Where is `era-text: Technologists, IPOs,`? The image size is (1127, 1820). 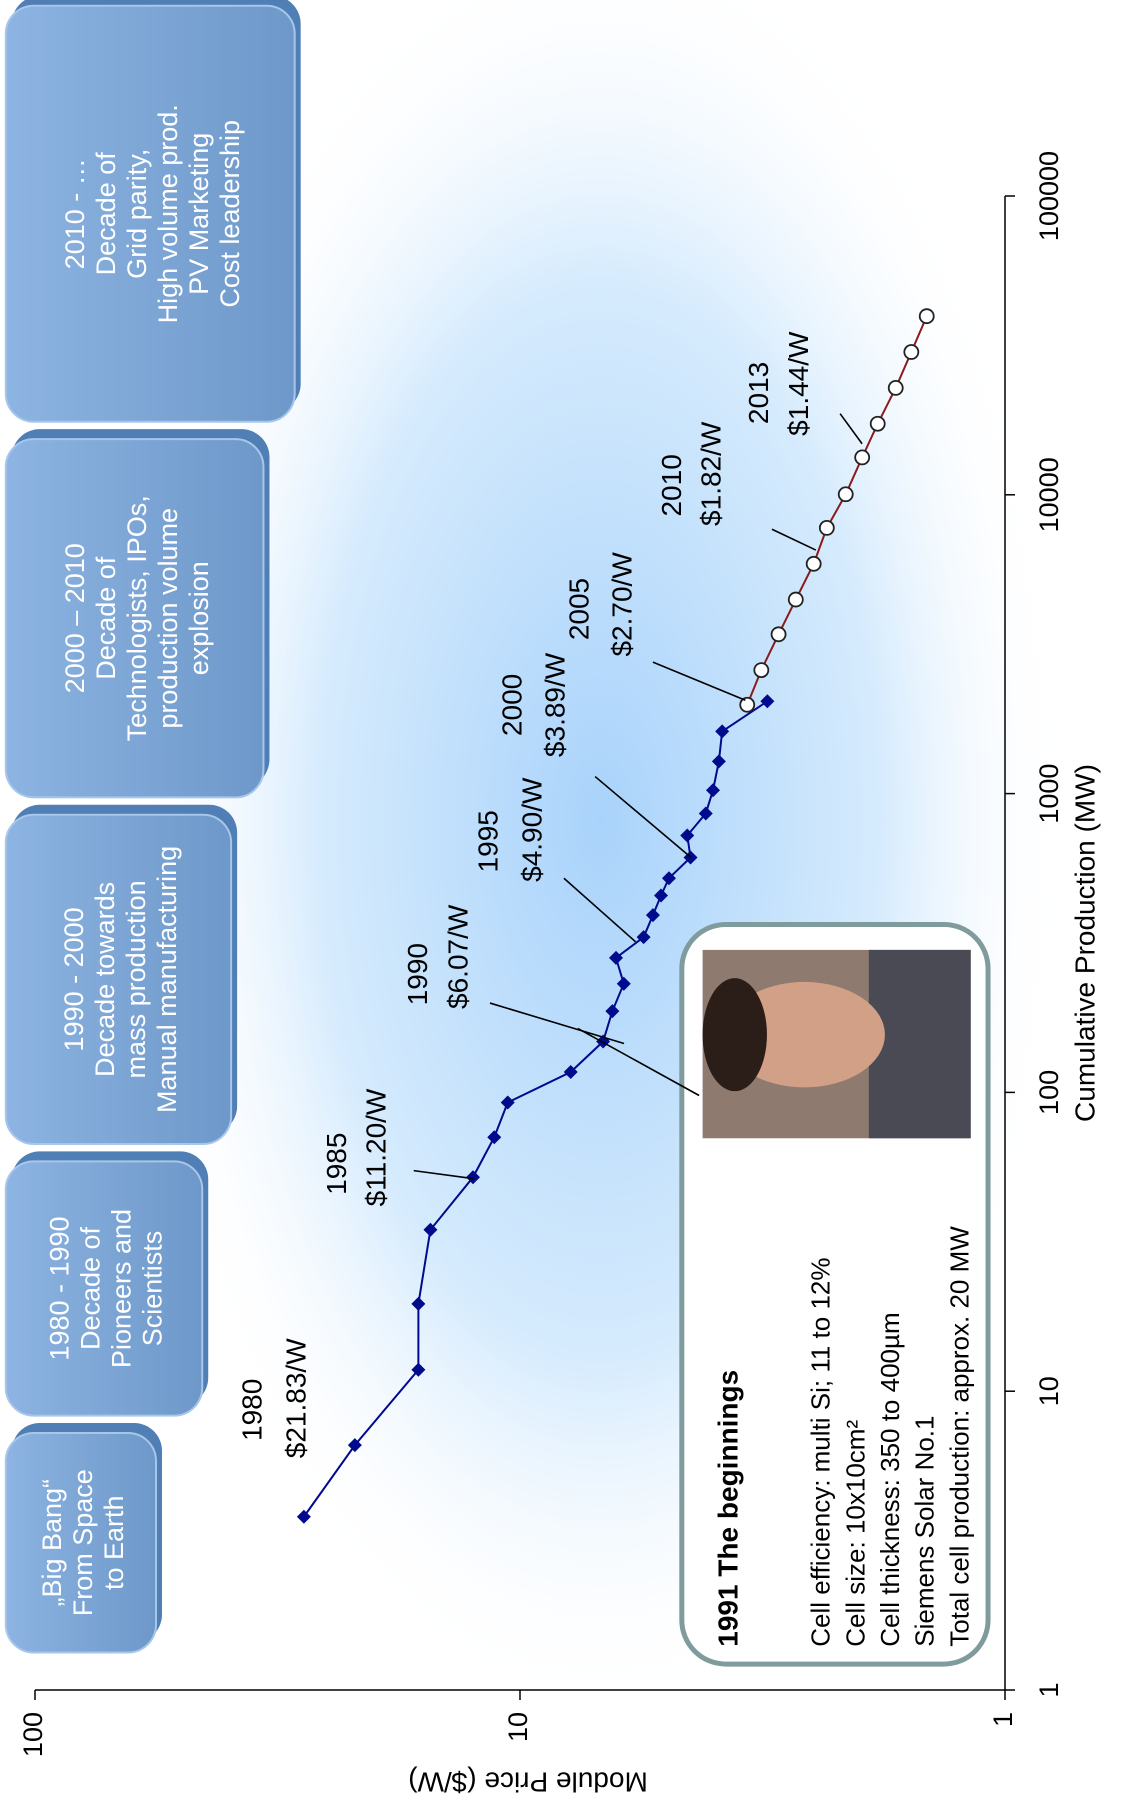 era-text: Technologists, IPOs, is located at coordinates (137, 618).